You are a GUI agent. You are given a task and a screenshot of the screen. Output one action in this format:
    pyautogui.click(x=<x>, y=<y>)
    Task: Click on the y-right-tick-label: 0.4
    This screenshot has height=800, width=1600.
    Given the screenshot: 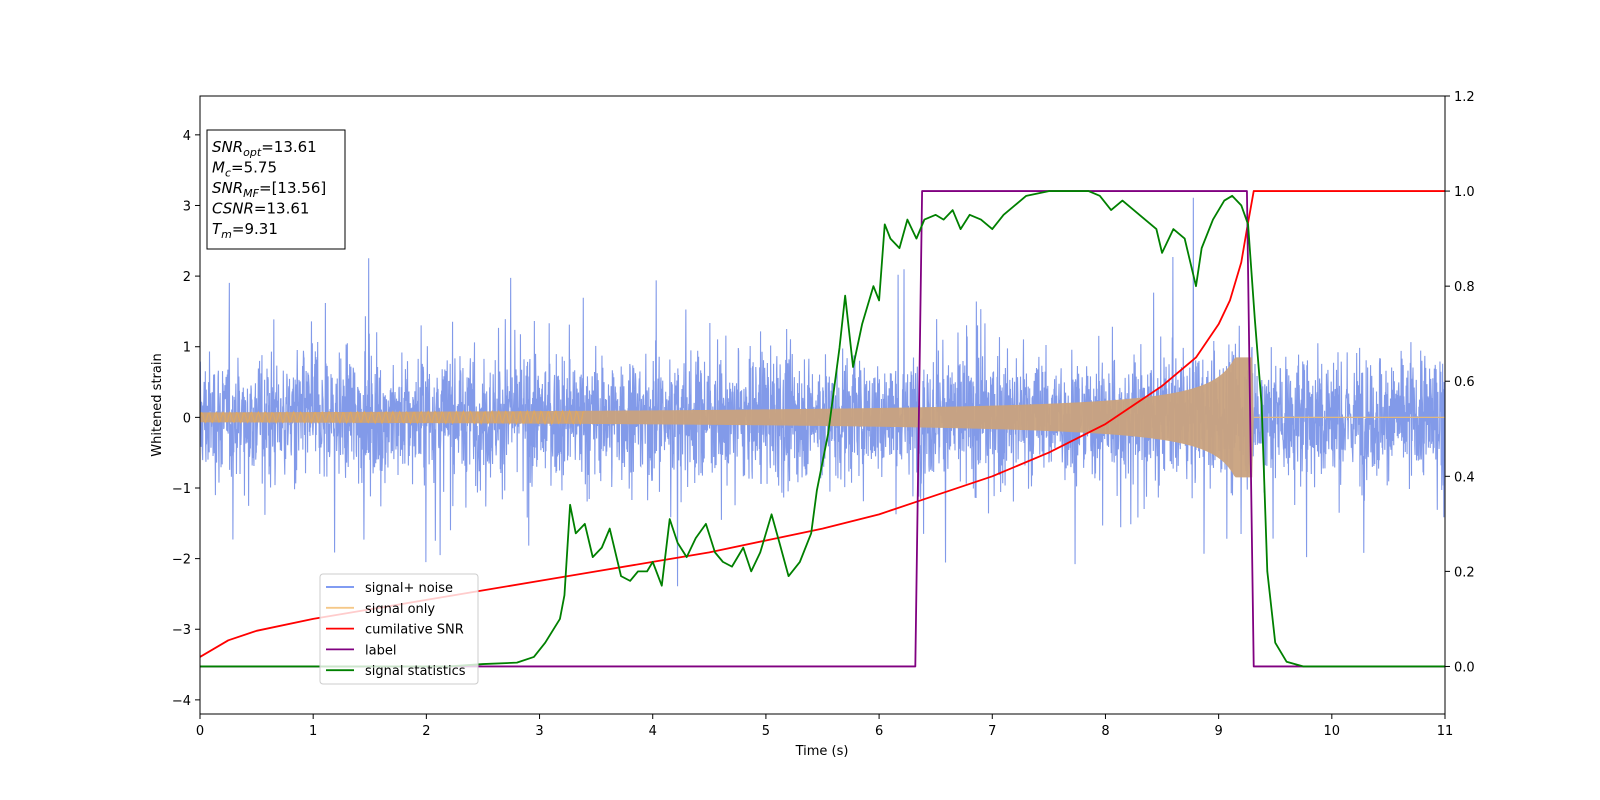 What is the action you would take?
    pyautogui.click(x=1464, y=477)
    